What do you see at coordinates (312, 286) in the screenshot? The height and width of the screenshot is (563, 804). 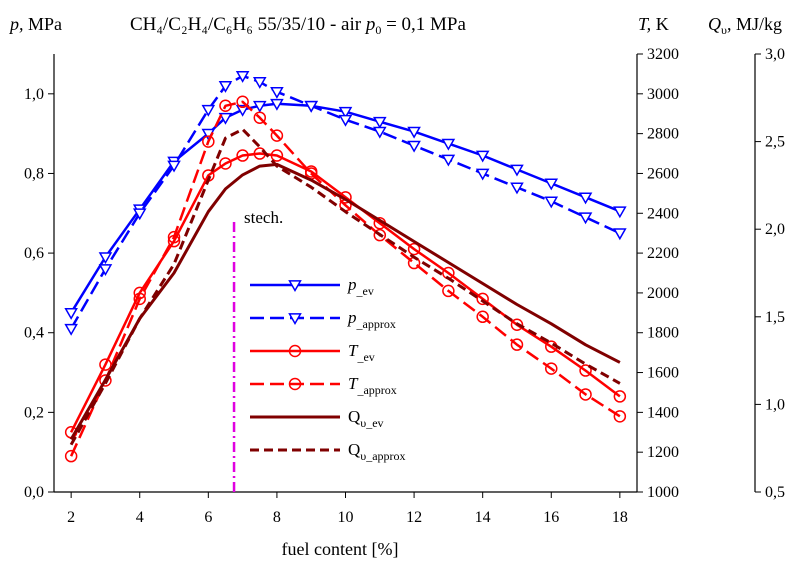 I see `legend-item-p_ev: p_ev` at bounding box center [312, 286].